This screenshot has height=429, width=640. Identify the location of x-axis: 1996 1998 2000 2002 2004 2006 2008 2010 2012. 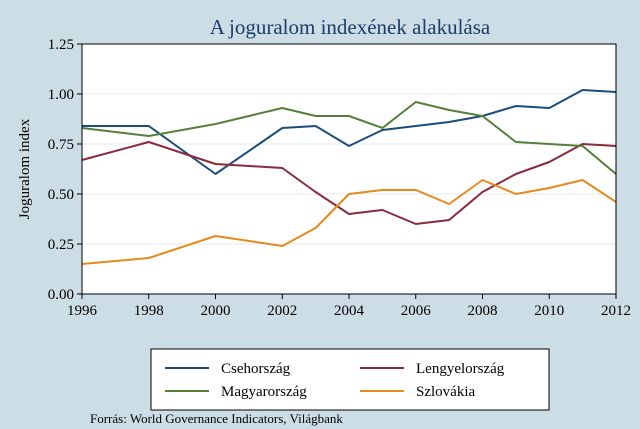
(349, 306).